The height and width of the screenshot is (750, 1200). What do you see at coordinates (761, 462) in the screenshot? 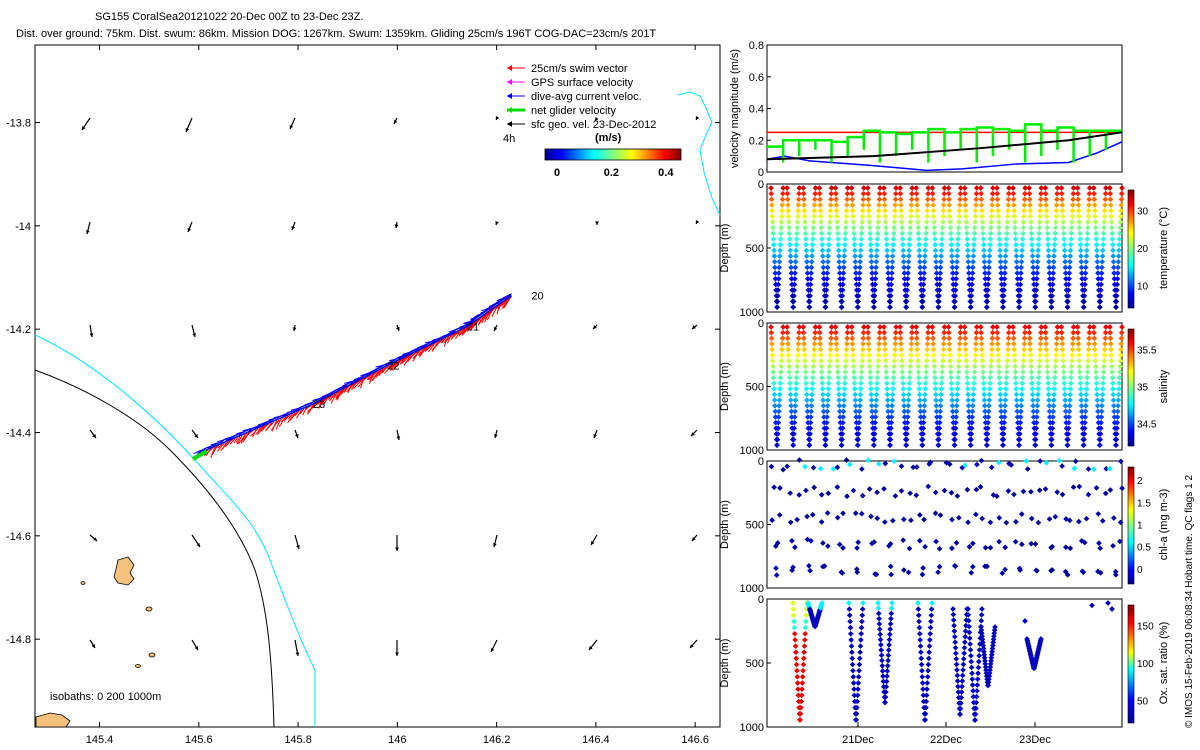
I see `chla-y-tick-label: 0` at bounding box center [761, 462].